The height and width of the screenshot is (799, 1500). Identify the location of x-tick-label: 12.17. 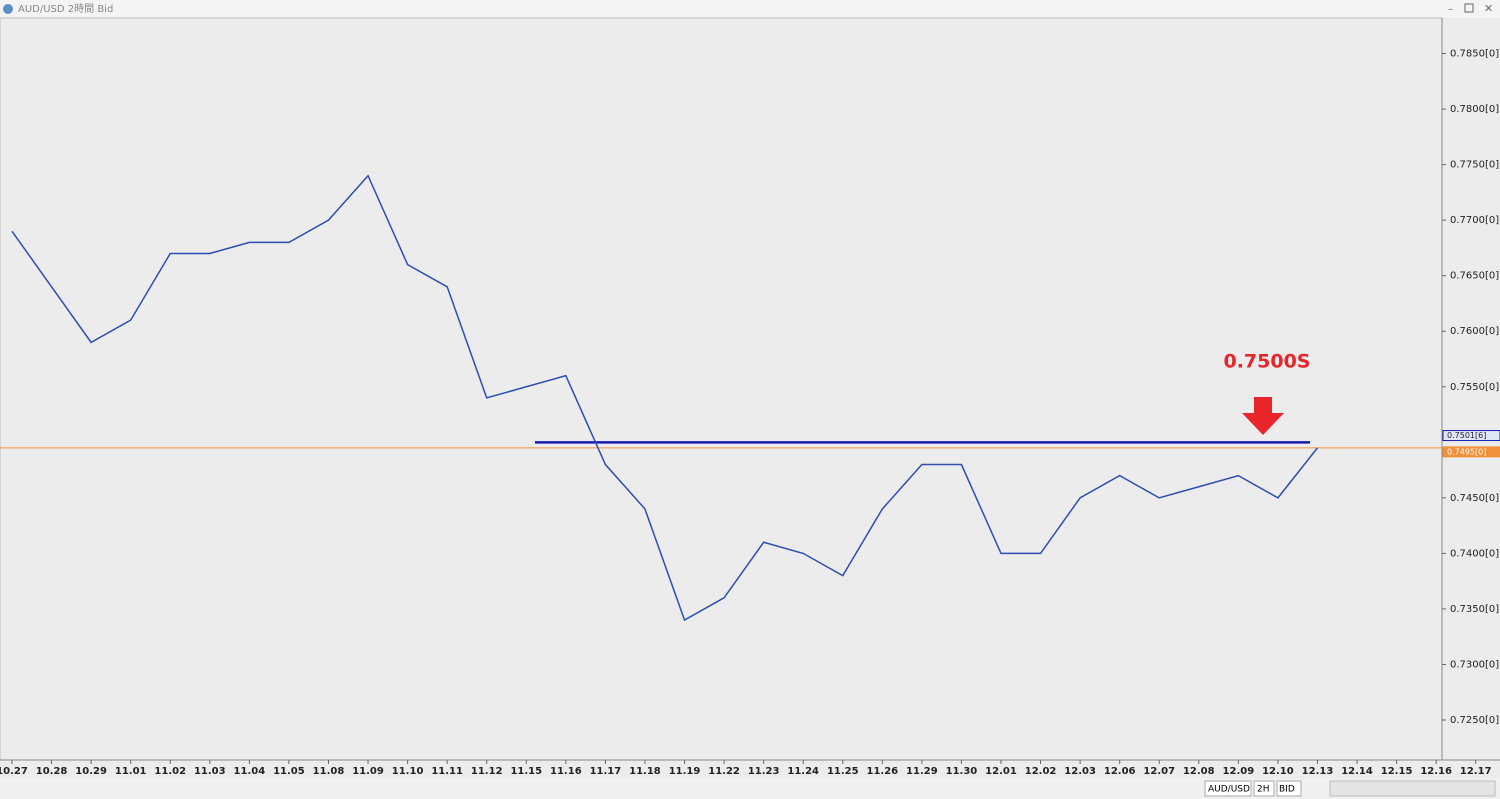
(1476, 771).